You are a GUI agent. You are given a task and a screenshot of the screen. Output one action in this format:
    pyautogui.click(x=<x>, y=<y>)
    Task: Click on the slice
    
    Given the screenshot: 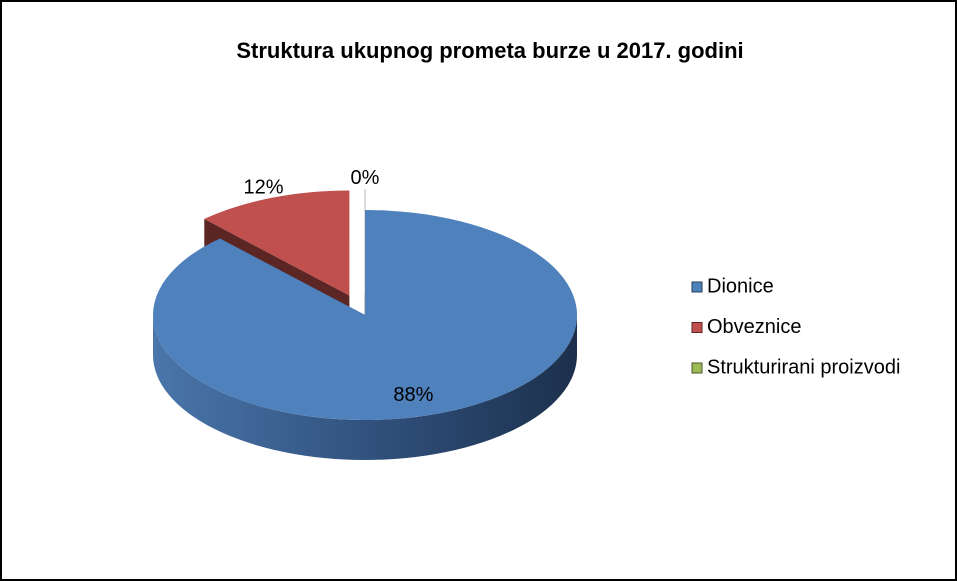 What is the action you would take?
    pyautogui.click(x=277, y=243)
    